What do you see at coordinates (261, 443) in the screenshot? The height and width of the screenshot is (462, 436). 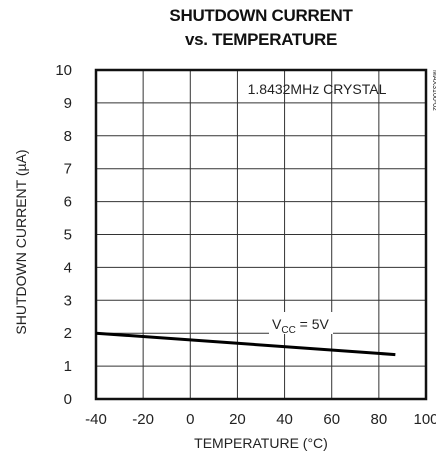 I see `x-axis-label: TEMPERATURE (°C)` at bounding box center [261, 443].